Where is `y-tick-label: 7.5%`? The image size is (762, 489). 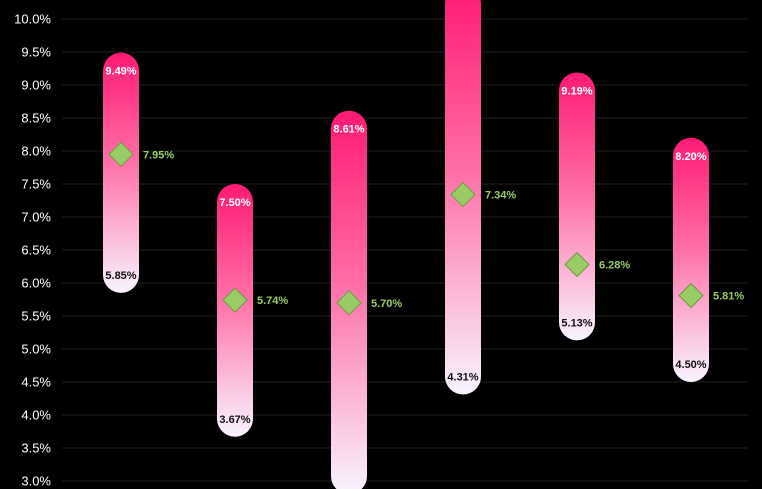
y-tick-label: 7.5% is located at coordinates (36, 184).